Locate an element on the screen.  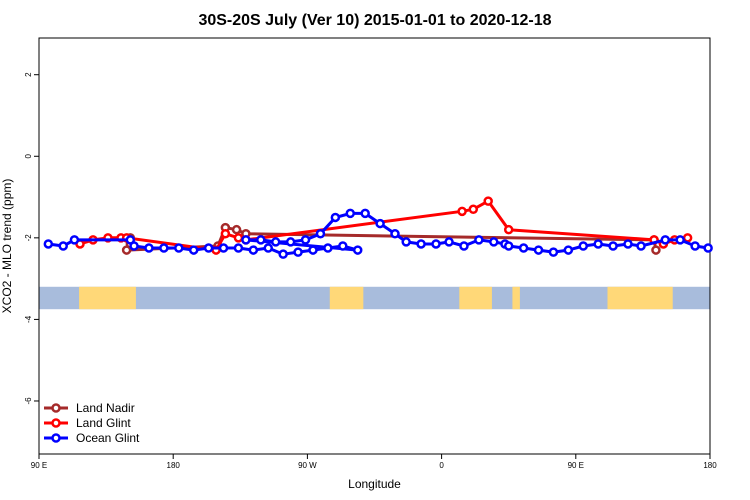
y-tick-label: -6 is located at coordinates (28, 401).